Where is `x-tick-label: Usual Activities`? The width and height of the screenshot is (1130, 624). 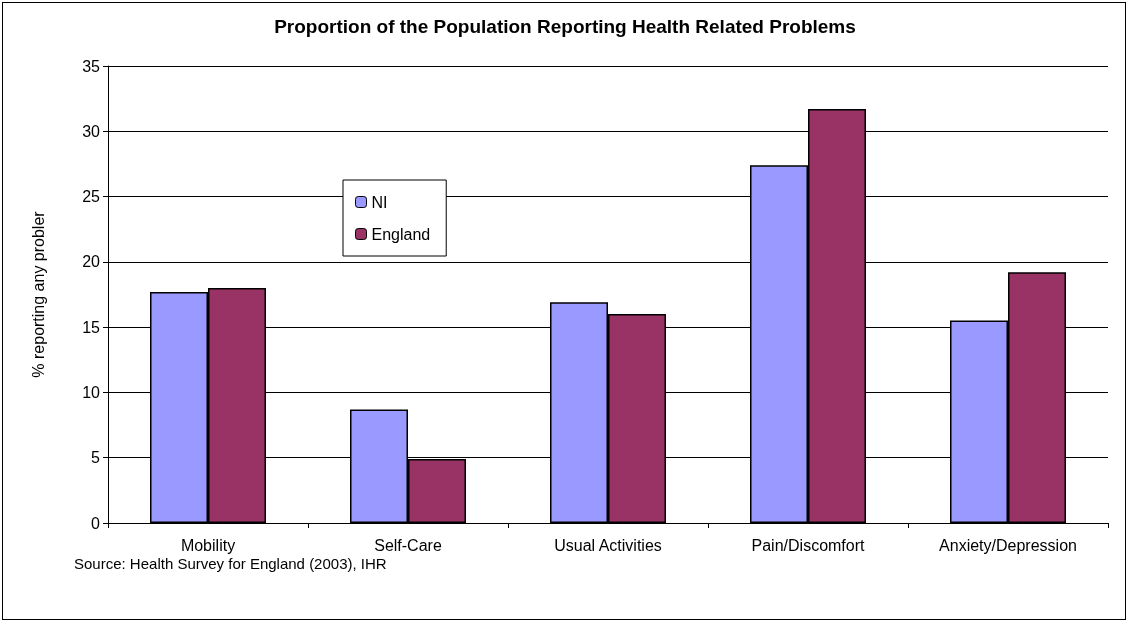
x-tick-label: Usual Activities is located at coordinates (608, 545).